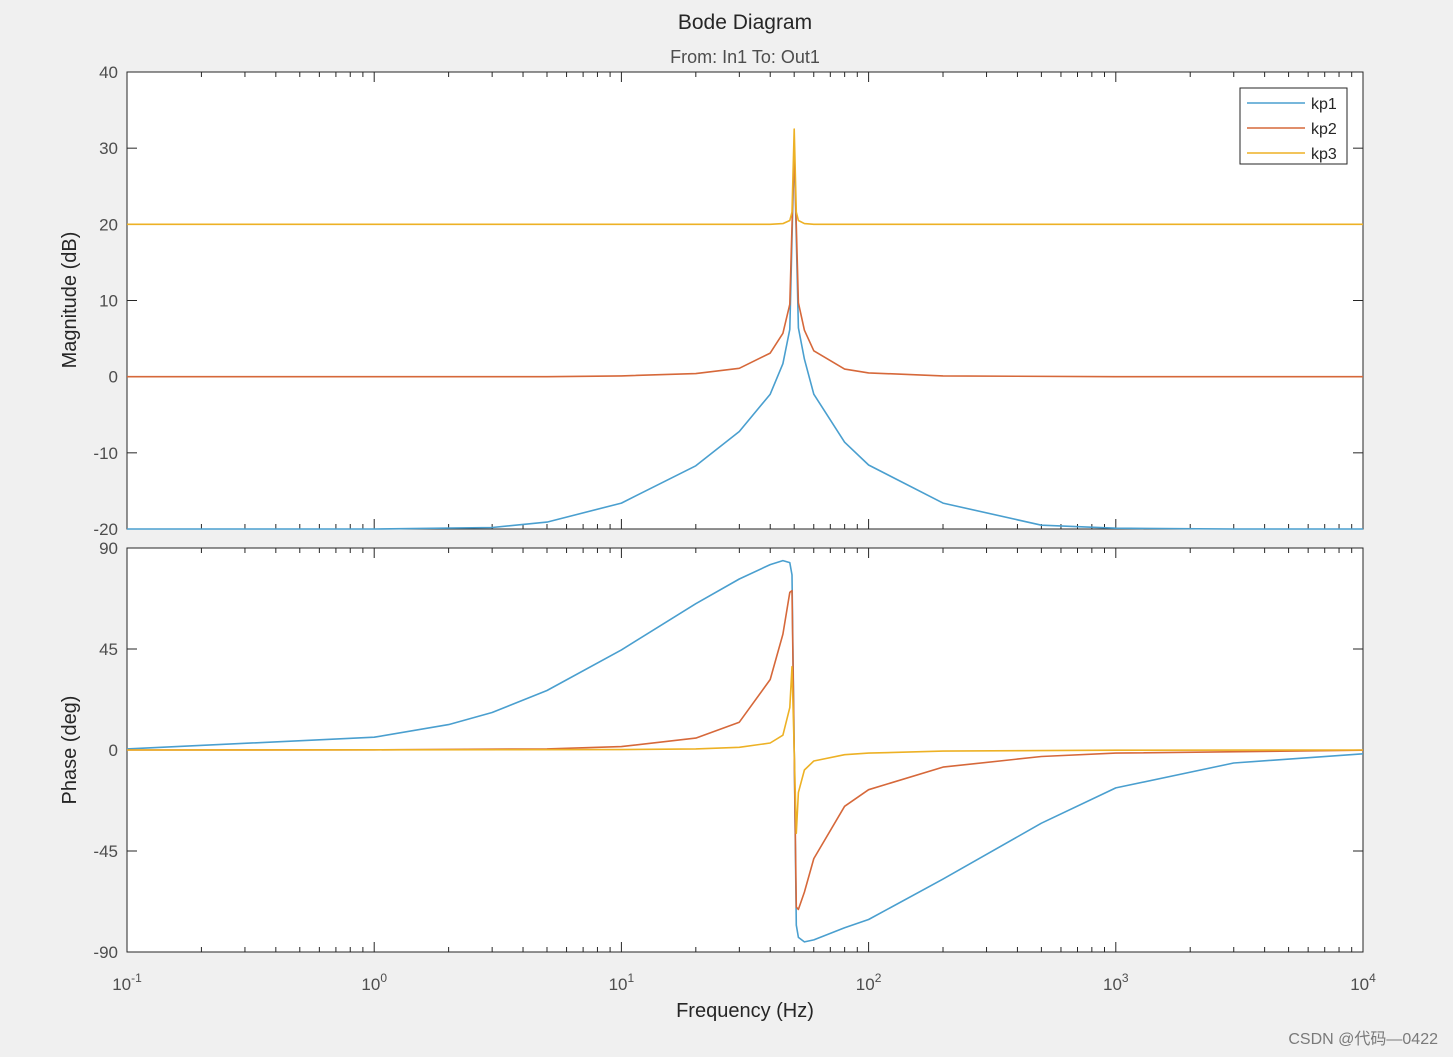 This screenshot has width=1453, height=1057. I want to click on y-tick-label: 10, so click(108, 301).